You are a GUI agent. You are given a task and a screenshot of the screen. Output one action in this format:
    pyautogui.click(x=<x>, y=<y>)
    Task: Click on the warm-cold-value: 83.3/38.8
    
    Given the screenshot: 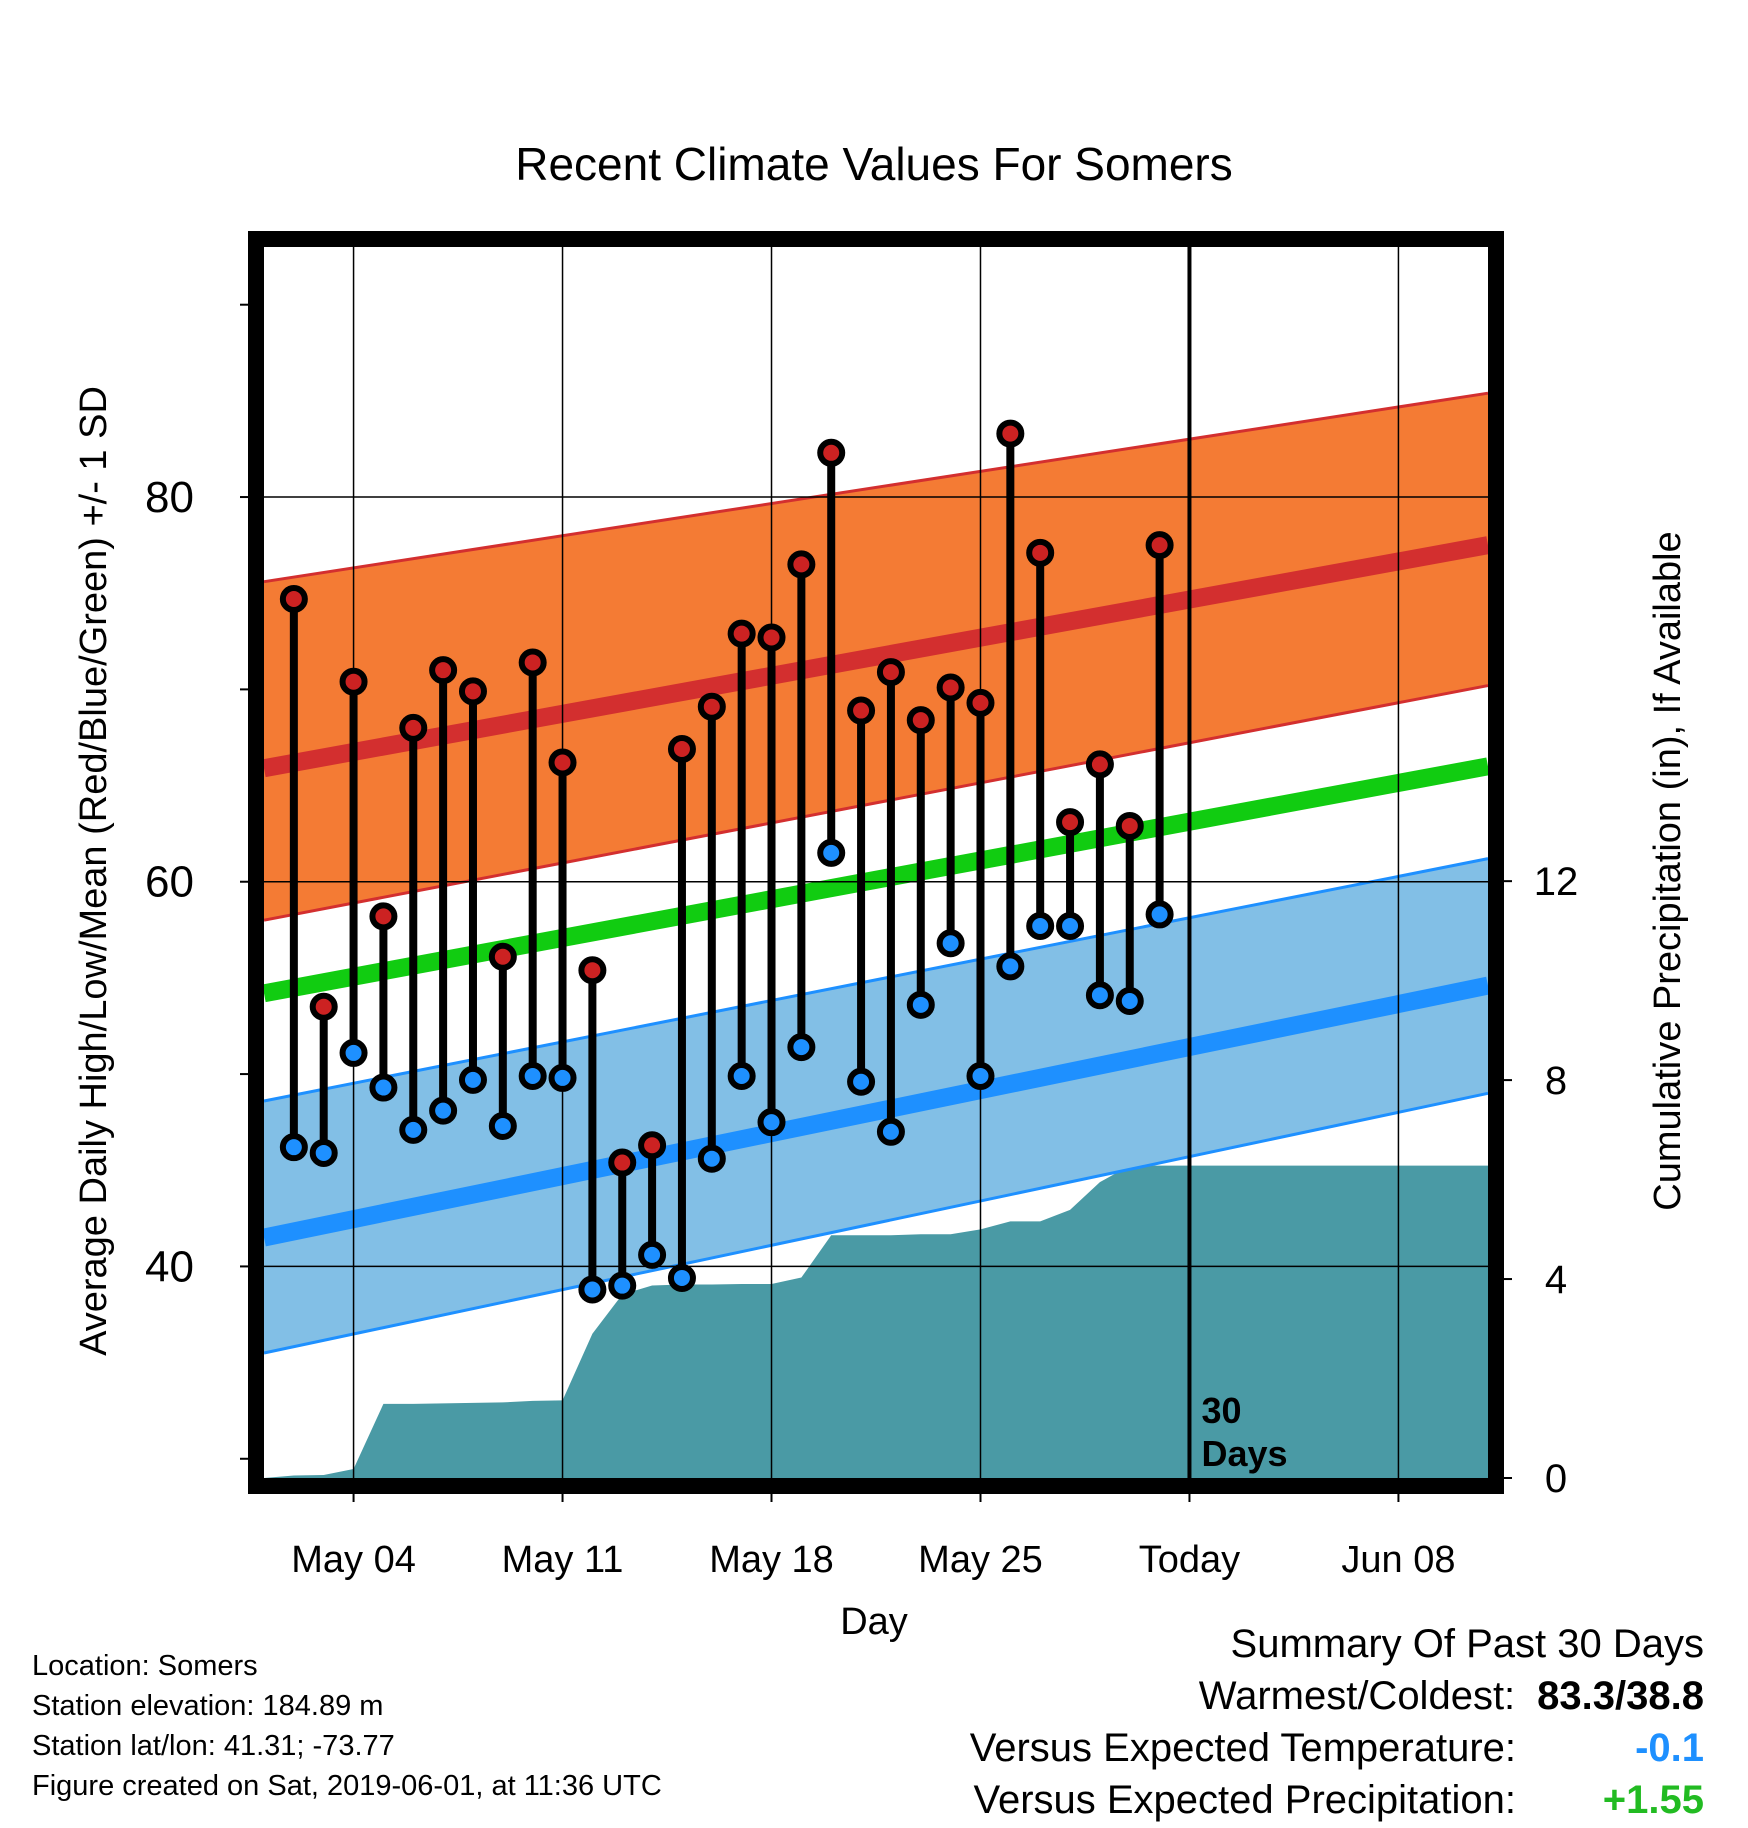 What is the action you would take?
    pyautogui.click(x=1620, y=1696)
    